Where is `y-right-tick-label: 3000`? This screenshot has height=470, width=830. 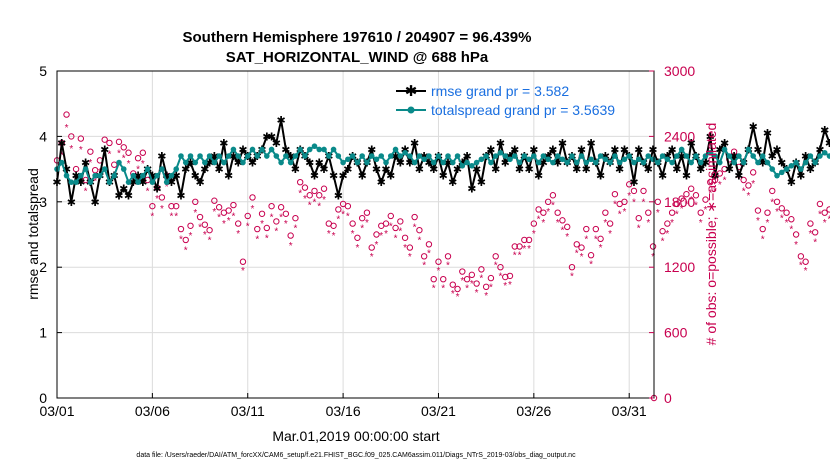 y-right-tick-label: 3000 is located at coordinates (679, 71).